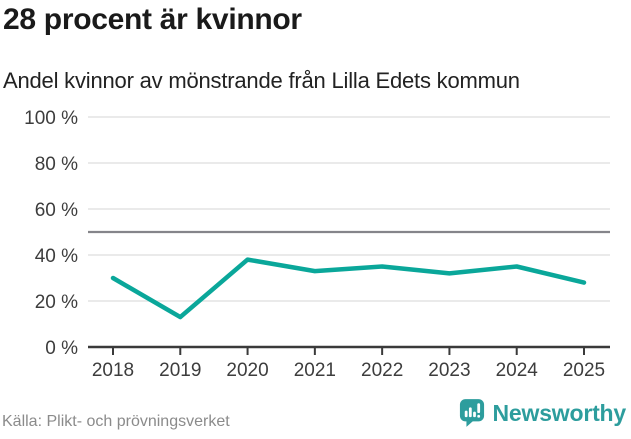  Describe the element at coordinates (382, 370) in the screenshot. I see `svg-text: 2022` at that location.